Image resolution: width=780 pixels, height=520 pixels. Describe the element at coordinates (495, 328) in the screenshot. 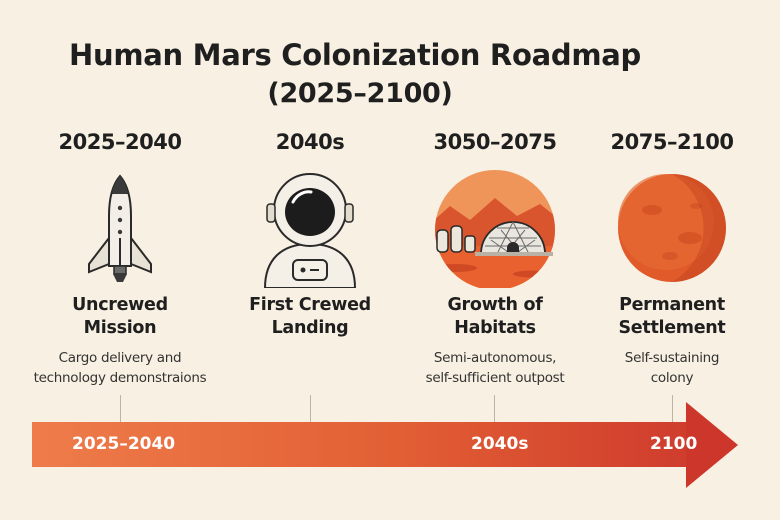

I see `milestone-heading-line2: Habitats` at that location.